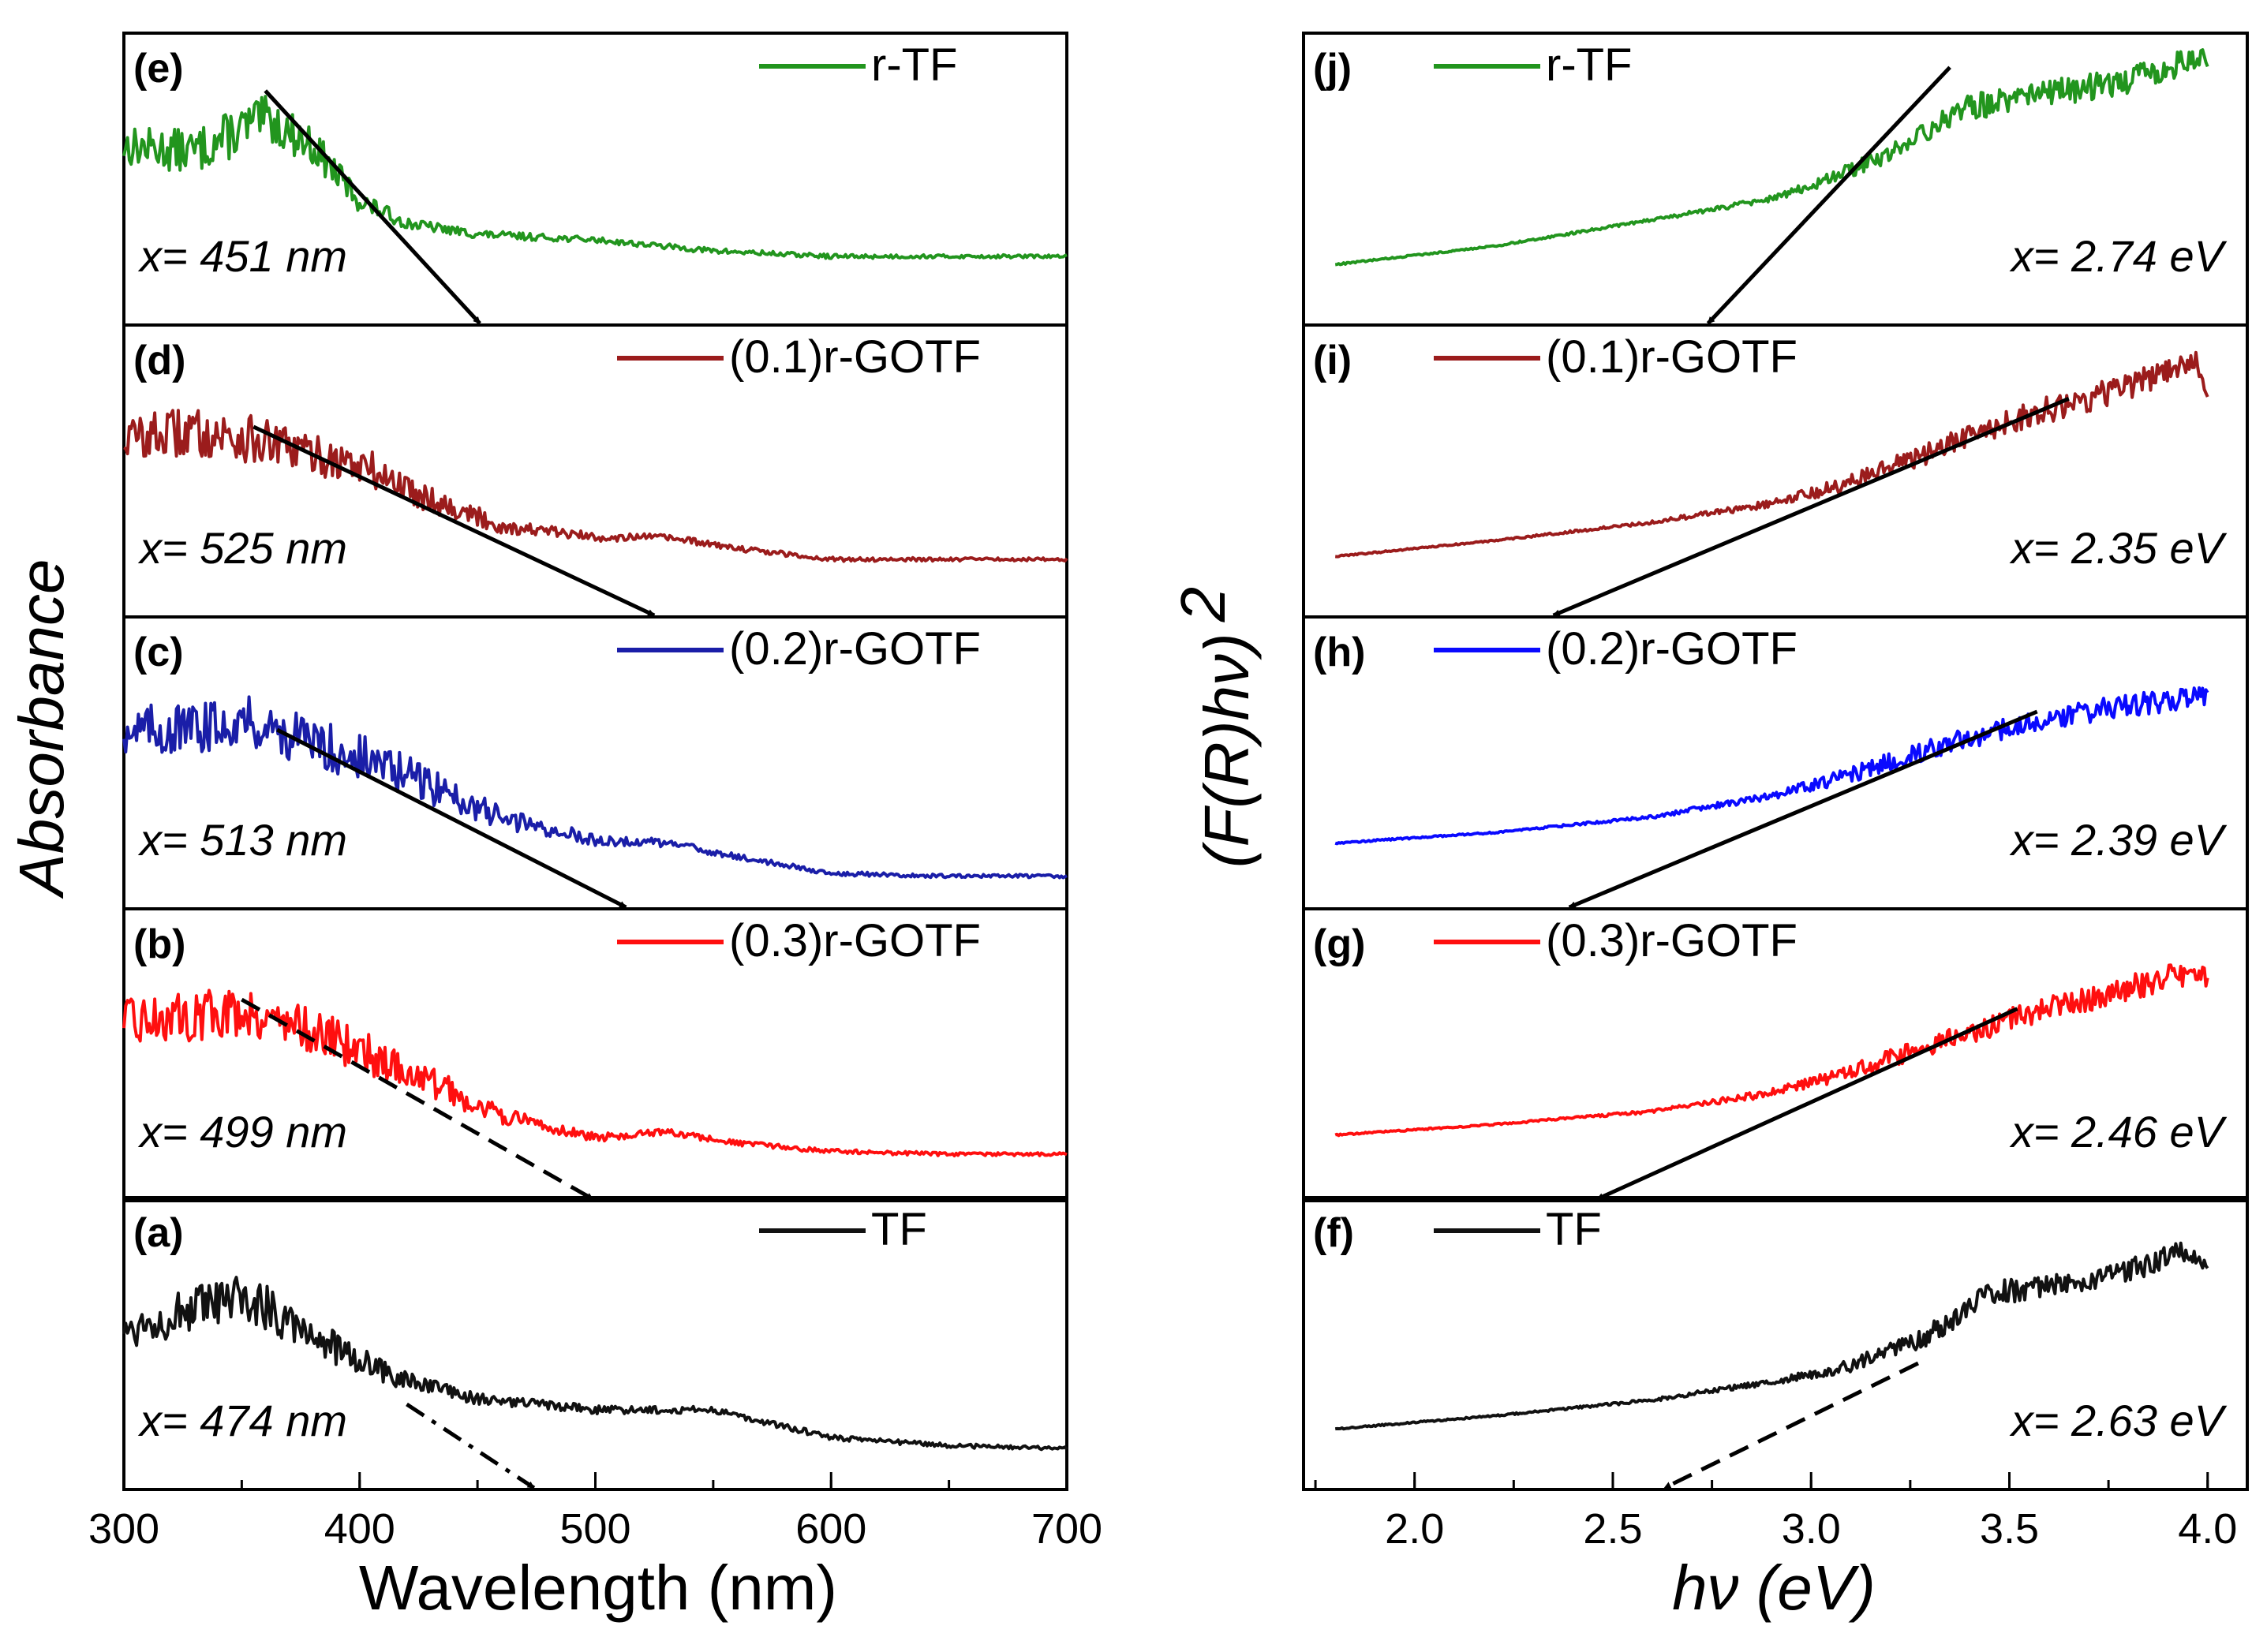 The height and width of the screenshot is (1652, 2267). Describe the element at coordinates (1333, 1233) in the screenshot. I see `panel-f-label: (f)` at that location.